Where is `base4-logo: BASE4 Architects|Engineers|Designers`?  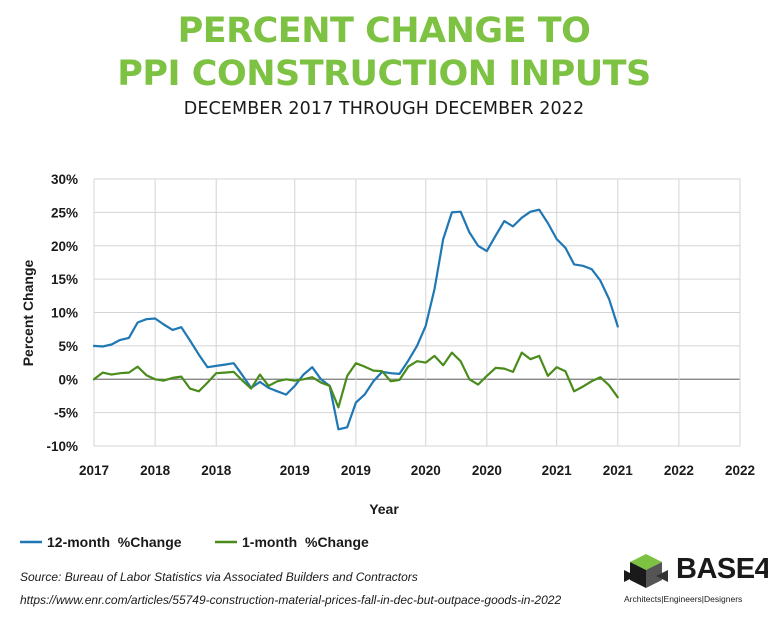 base4-logo: BASE4 Architects|Engineers|Designers is located at coordinates (695, 579).